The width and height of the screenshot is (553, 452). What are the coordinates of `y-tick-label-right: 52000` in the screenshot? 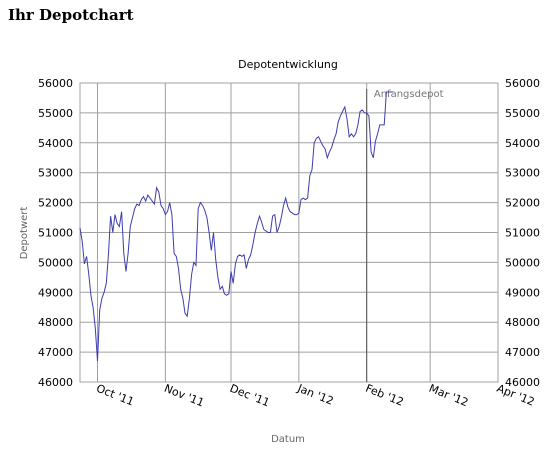 It's located at (522, 203).